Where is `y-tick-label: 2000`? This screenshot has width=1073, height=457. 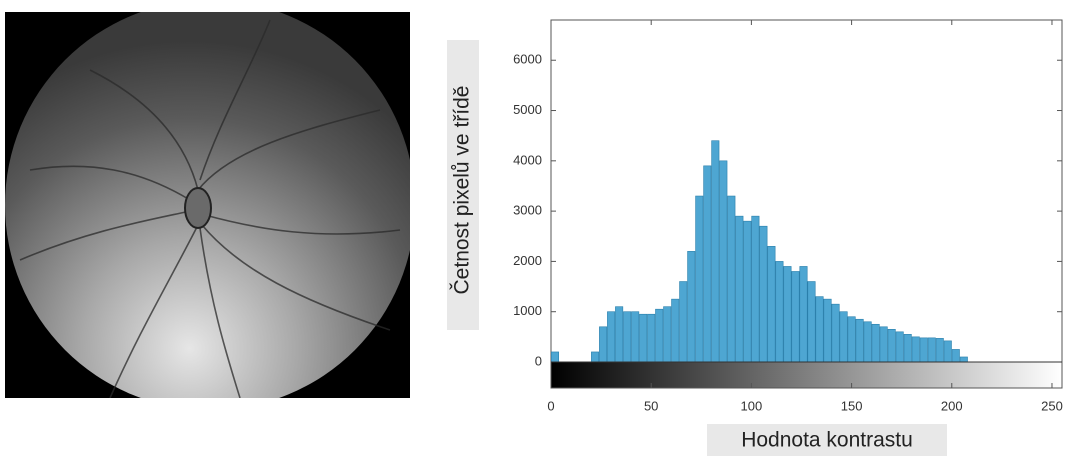
y-tick-label: 2000 is located at coordinates (527, 260).